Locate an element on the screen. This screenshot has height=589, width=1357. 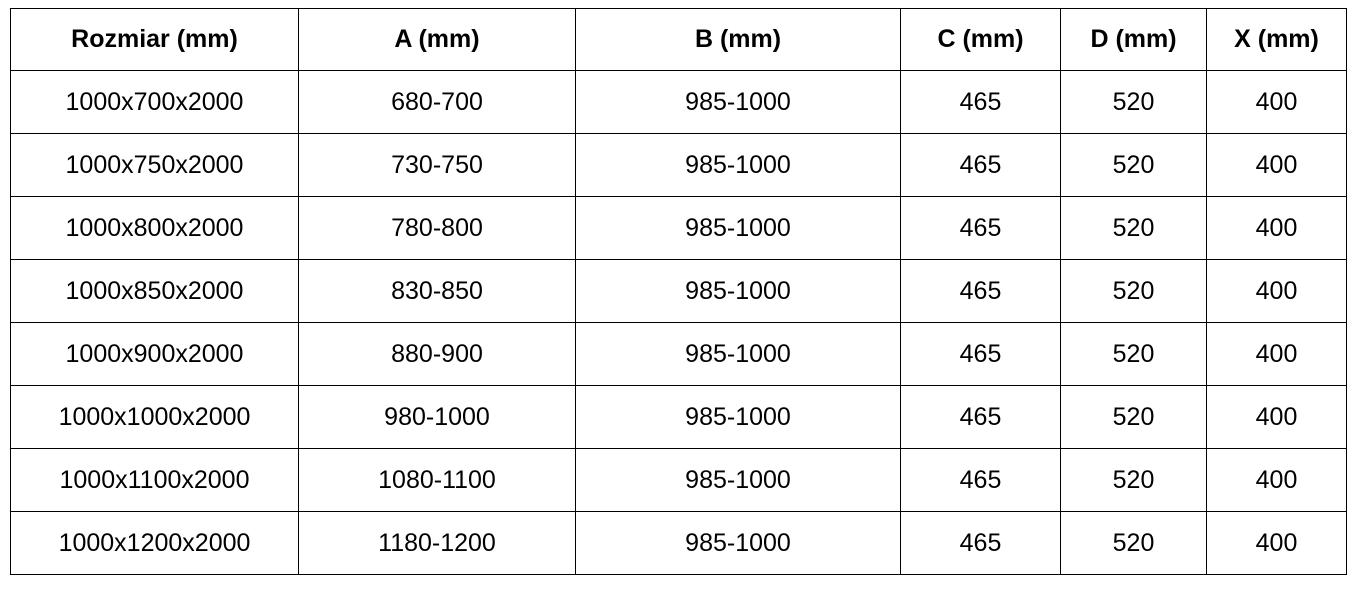
column-header: B (mm) is located at coordinates (738, 39).